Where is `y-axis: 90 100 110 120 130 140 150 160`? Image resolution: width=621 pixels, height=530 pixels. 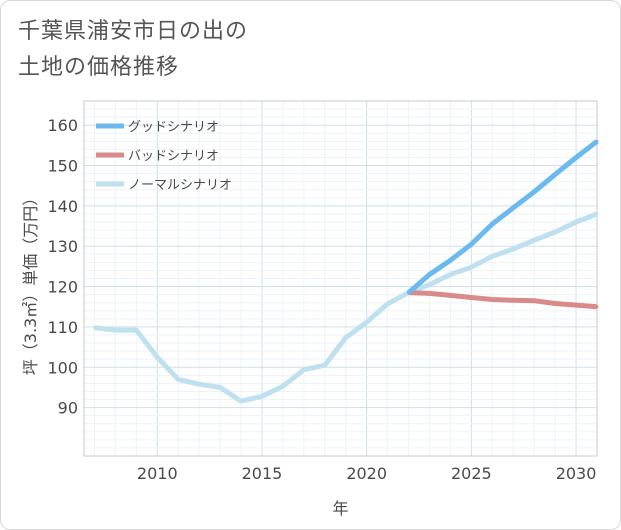 y-axis: 90 100 110 120 130 140 150 160 is located at coordinates (62, 266).